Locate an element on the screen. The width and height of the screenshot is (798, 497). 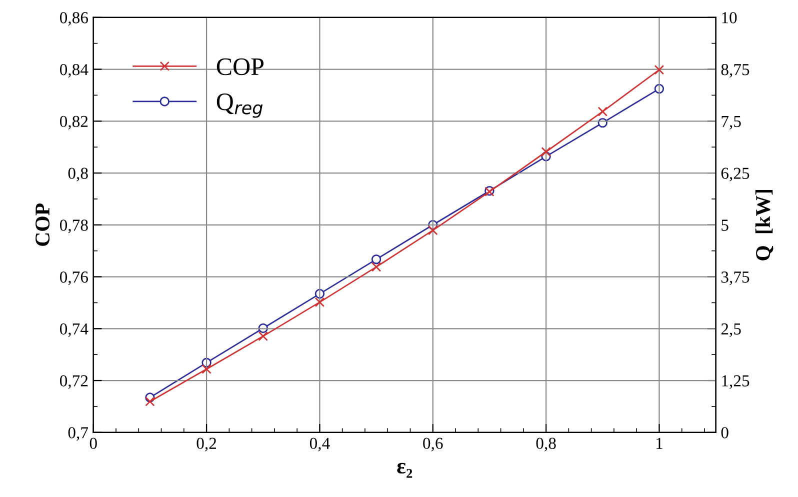
y2-tick-label: 2,5 is located at coordinates (731, 330).